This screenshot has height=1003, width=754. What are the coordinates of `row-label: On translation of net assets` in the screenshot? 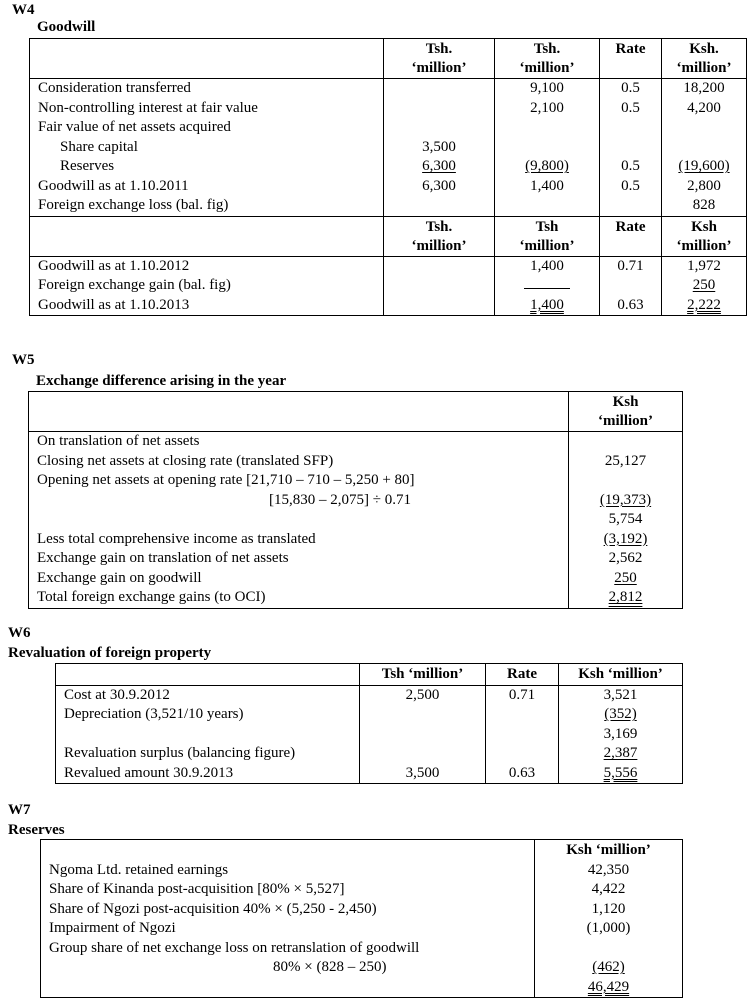 It's located at (298, 441).